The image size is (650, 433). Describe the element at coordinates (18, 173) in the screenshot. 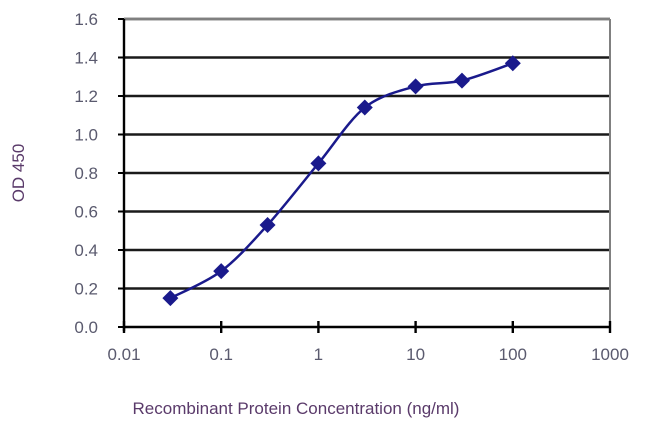

I see `y-axis-title: OD 450` at that location.